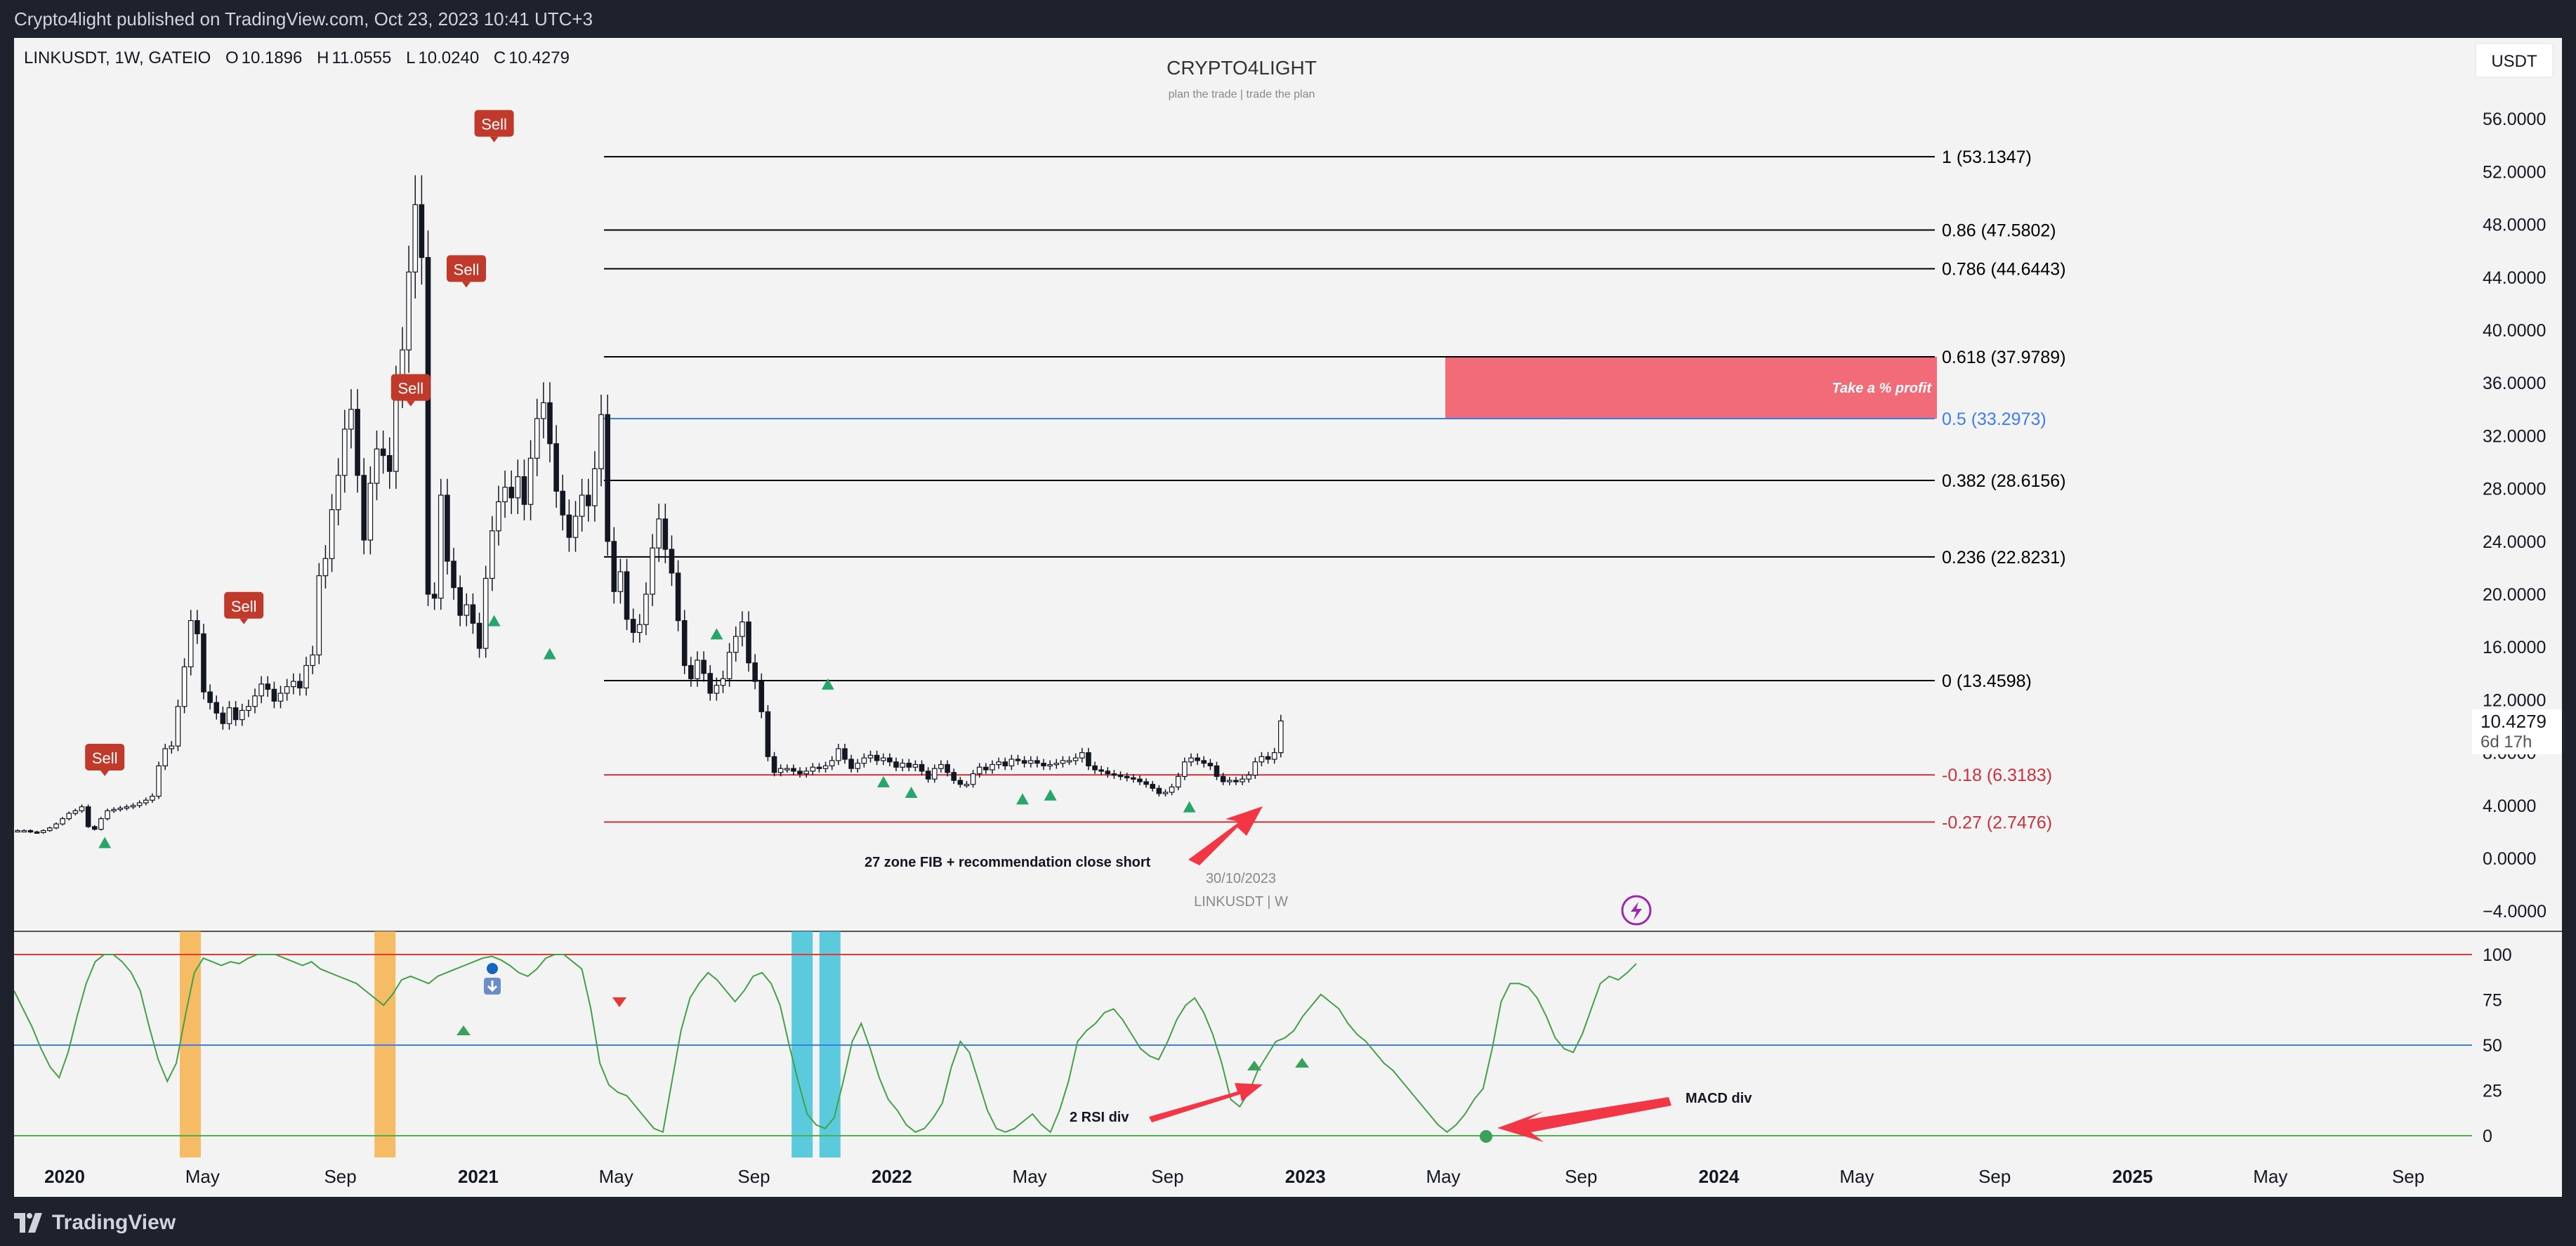 This screenshot has height=1246, width=2576. Describe the element at coordinates (1997, 776) in the screenshot. I see `fib-level-label: -0.18 (6.3183)` at that location.